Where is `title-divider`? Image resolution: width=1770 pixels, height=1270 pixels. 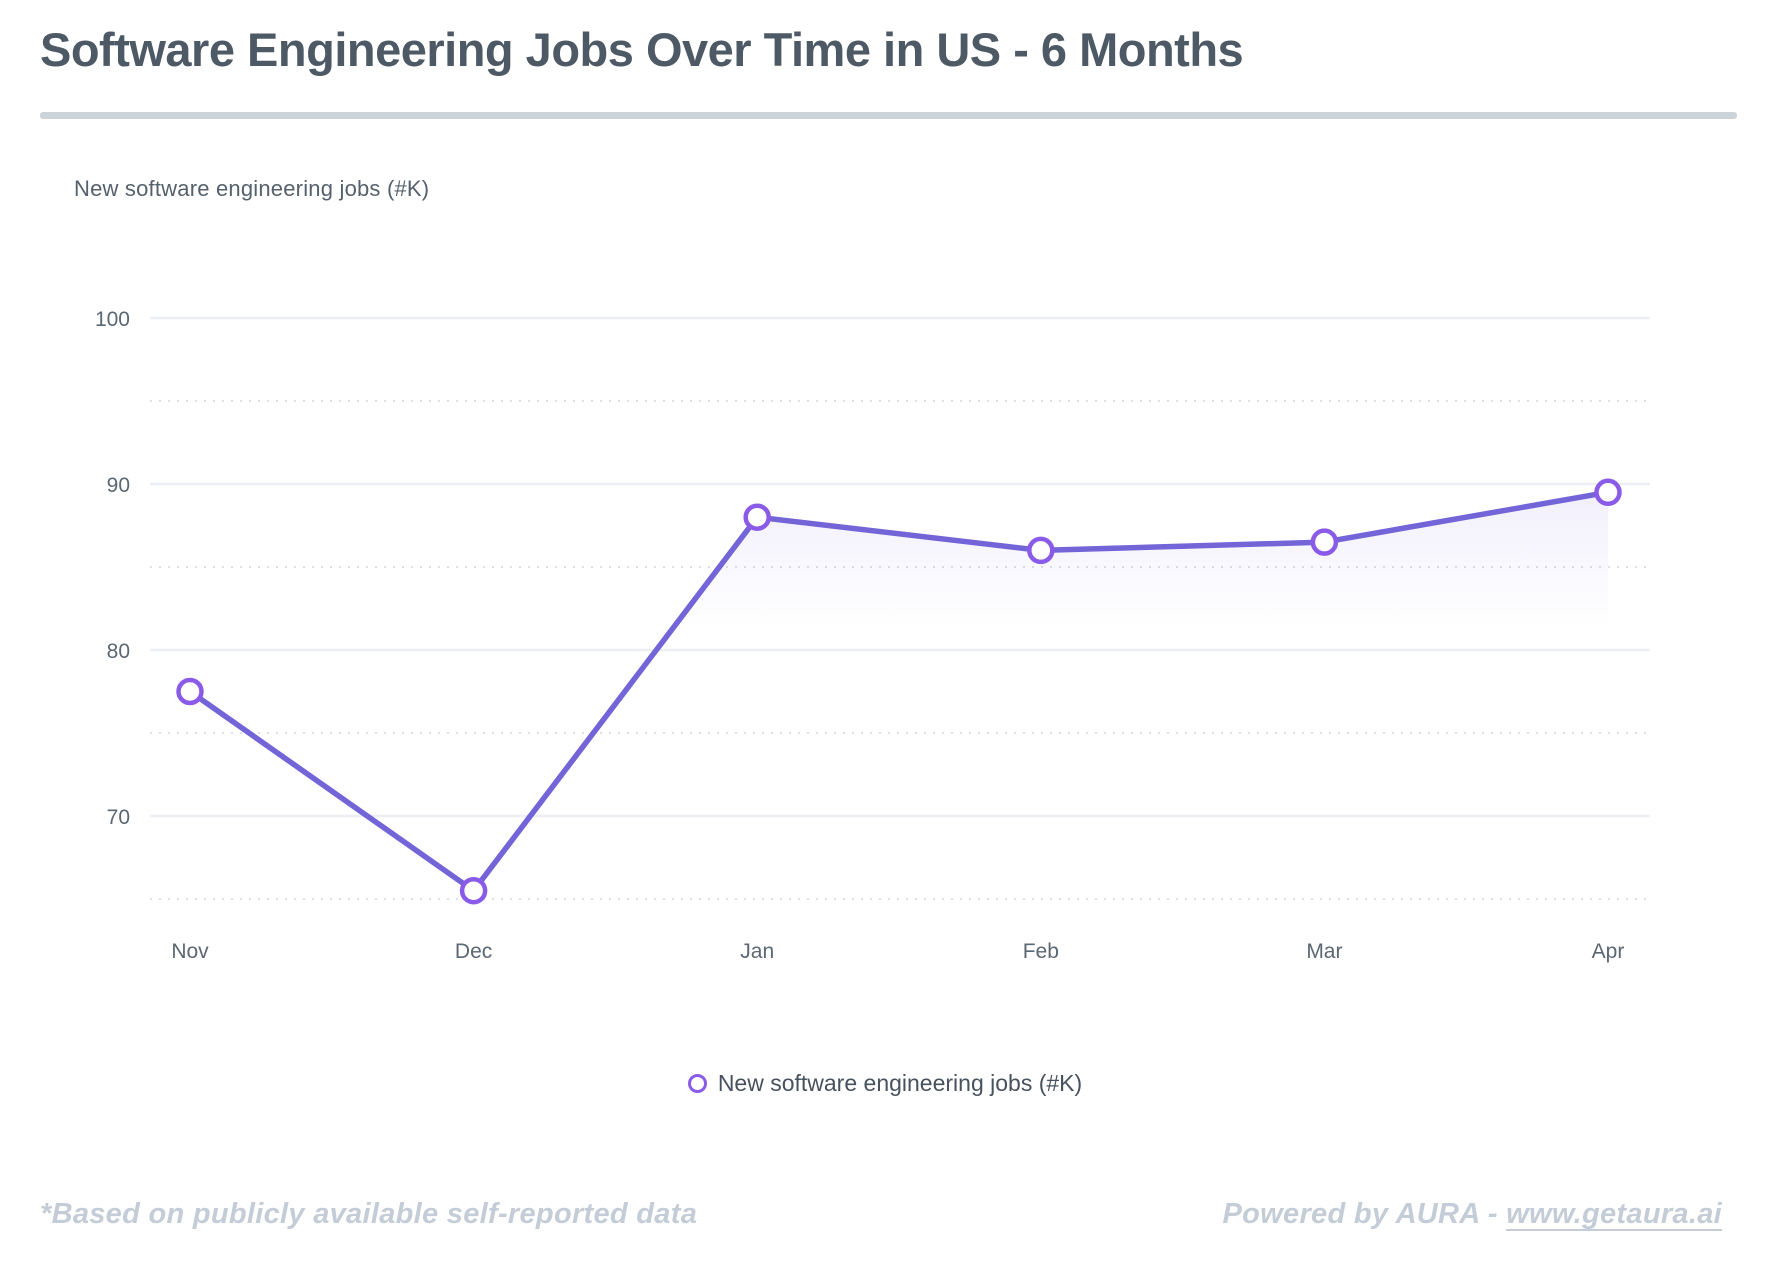
title-divider is located at coordinates (888, 115).